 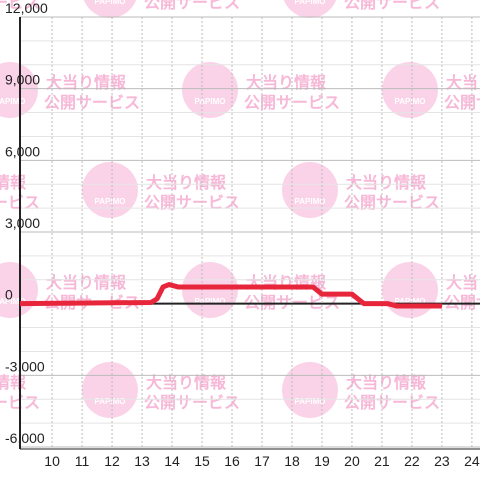 I want to click on x-tick-label: 17, so click(x=262, y=461).